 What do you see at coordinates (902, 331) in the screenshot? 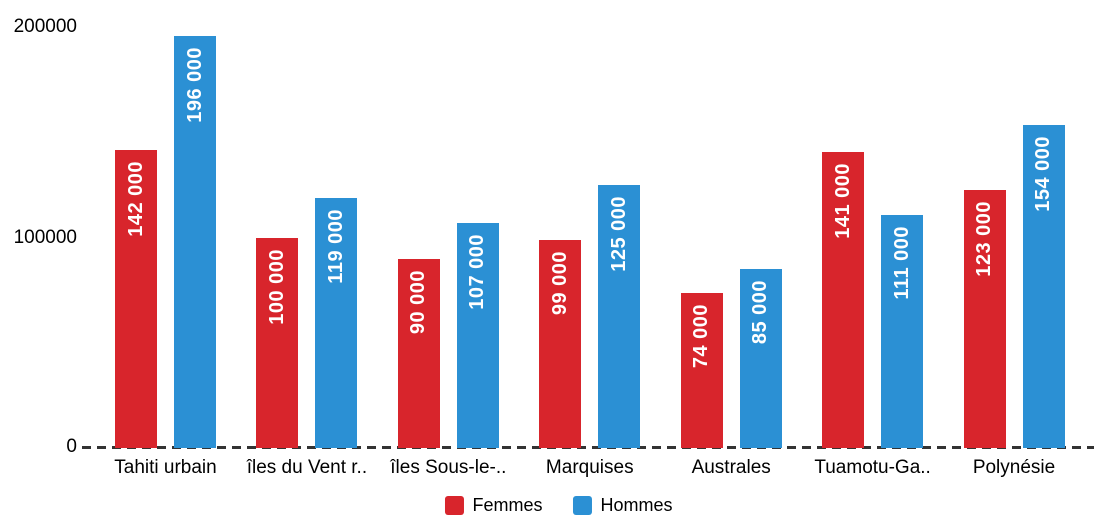
I see `bar-hommes-5: 111 000` at bounding box center [902, 331].